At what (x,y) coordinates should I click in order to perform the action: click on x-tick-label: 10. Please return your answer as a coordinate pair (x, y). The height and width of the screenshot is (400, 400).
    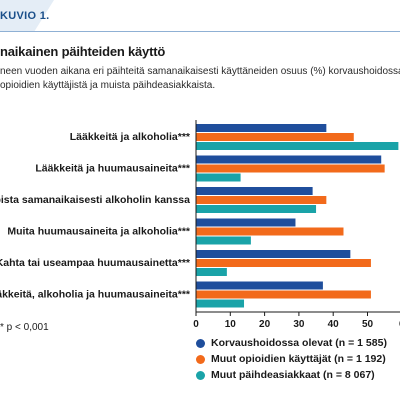
    Looking at the image, I should click on (231, 324).